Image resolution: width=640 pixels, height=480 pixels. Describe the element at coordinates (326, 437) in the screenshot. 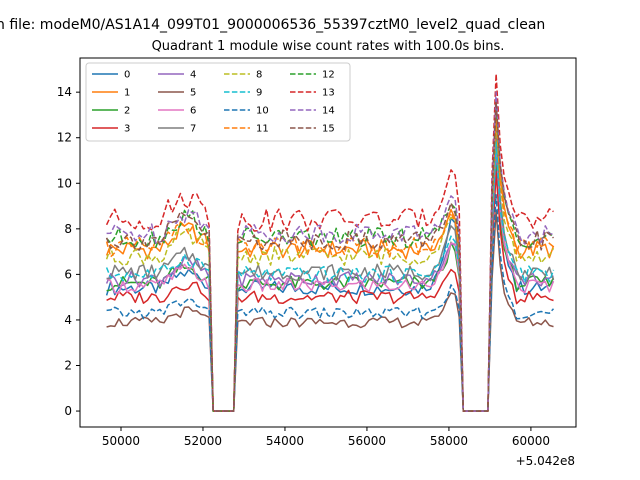

I see `x-axis: 50000 52000 54000 56000 58000 60000` at that location.